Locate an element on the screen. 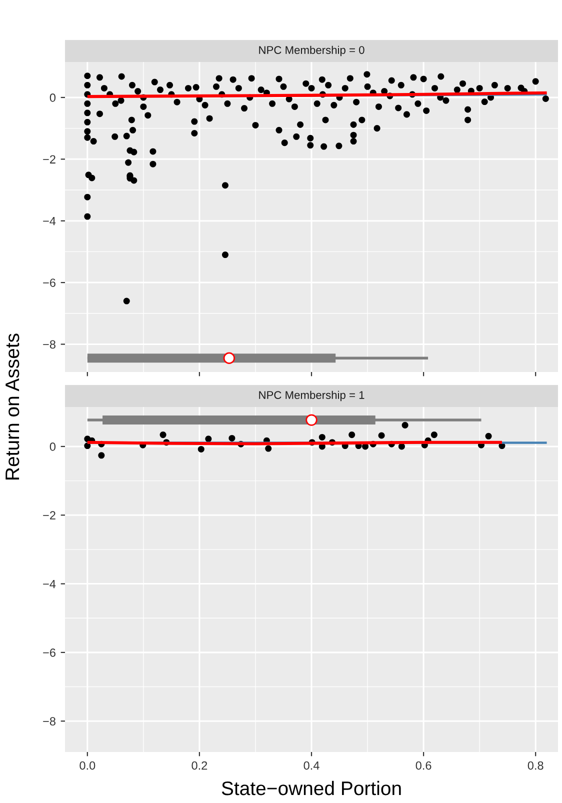  x-axis-title: State−owned Portion is located at coordinates (311, 788).